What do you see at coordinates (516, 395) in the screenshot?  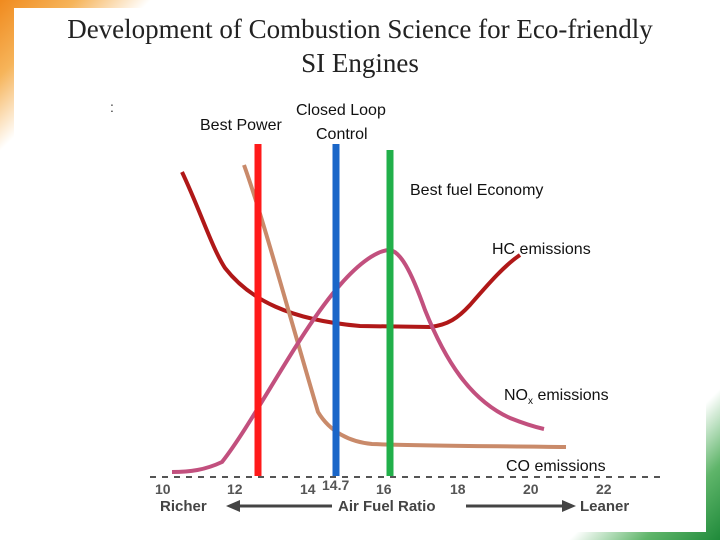 I see `nox-prefix: NO` at bounding box center [516, 395].